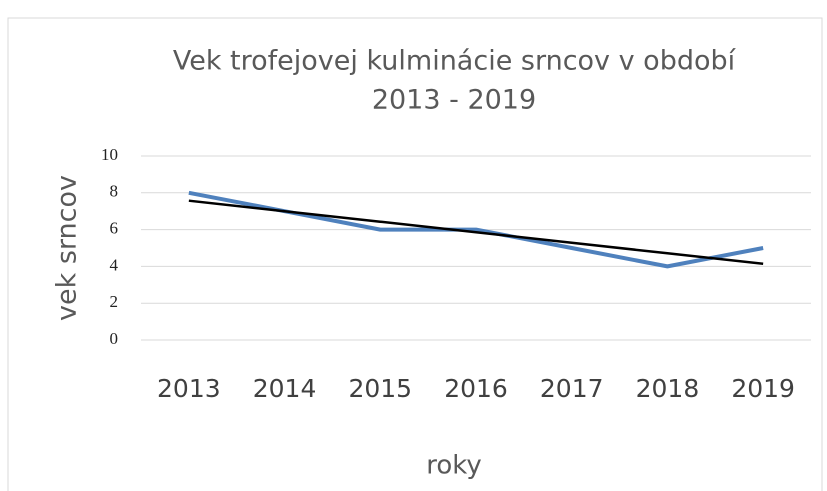 Image resolution: width=827 pixels, height=491 pixels. Describe the element at coordinates (114, 191) in the screenshot. I see `y-tick-label: 8` at that location.